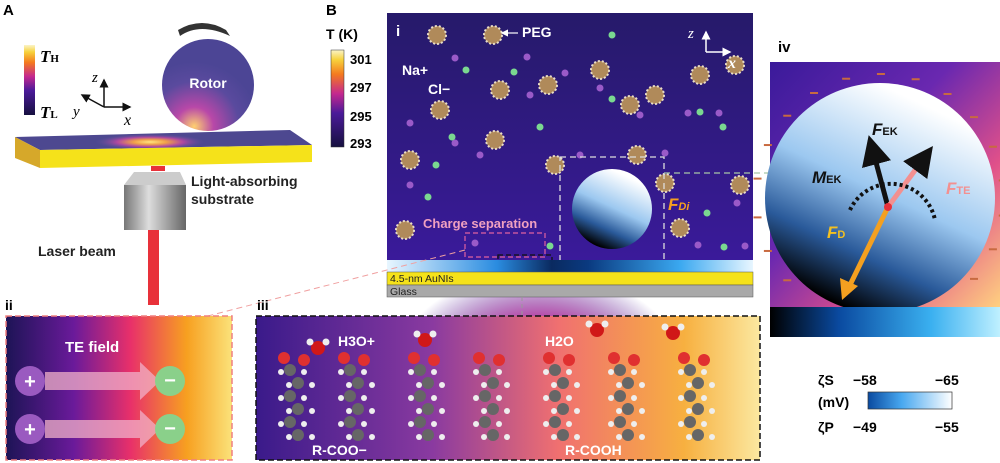 This screenshot has height=463, width=1000. I want to click on aunis-label: 4.5-nm AuNIs, so click(422, 279).